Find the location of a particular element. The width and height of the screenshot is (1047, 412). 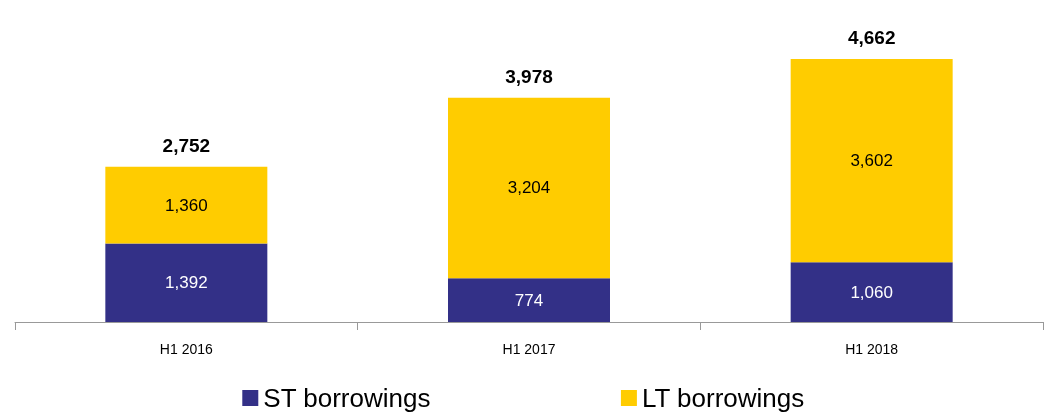

data-label: 774 is located at coordinates (529, 300).